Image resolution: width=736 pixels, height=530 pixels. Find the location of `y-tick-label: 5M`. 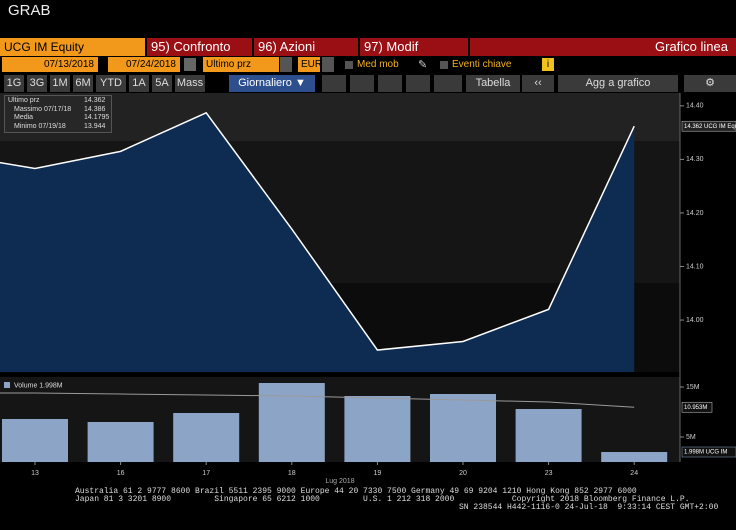

y-tick-label: 5M is located at coordinates (691, 437).